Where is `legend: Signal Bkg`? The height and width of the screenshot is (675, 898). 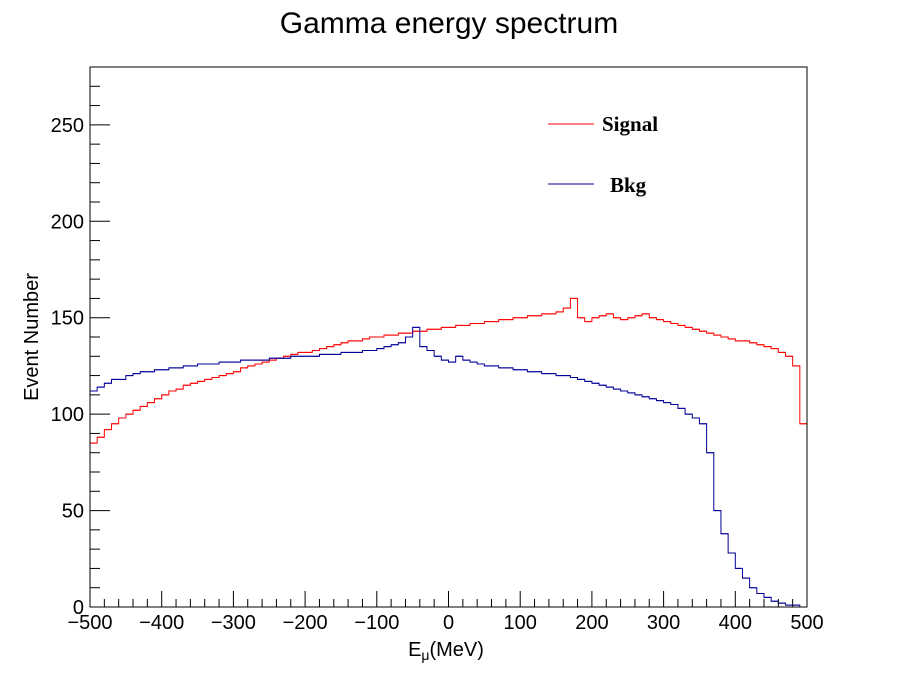 legend: Signal Bkg is located at coordinates (603, 154).